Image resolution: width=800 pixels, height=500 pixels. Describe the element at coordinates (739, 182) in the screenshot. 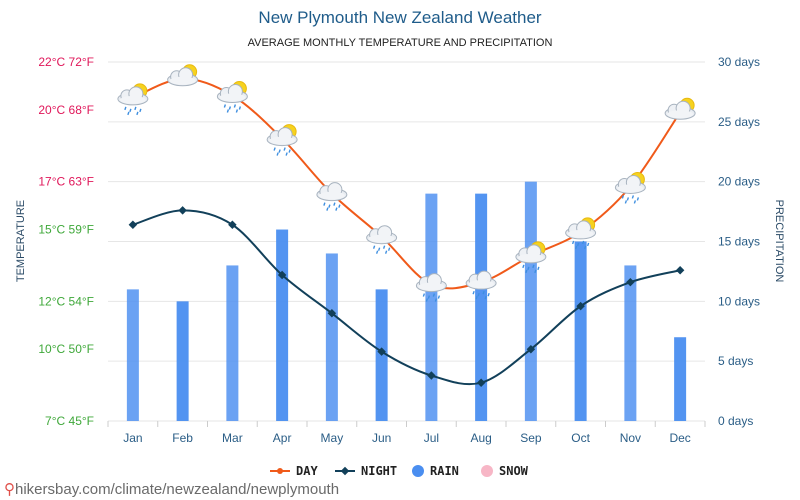

I see `right-tick-label: 20 days` at that location.